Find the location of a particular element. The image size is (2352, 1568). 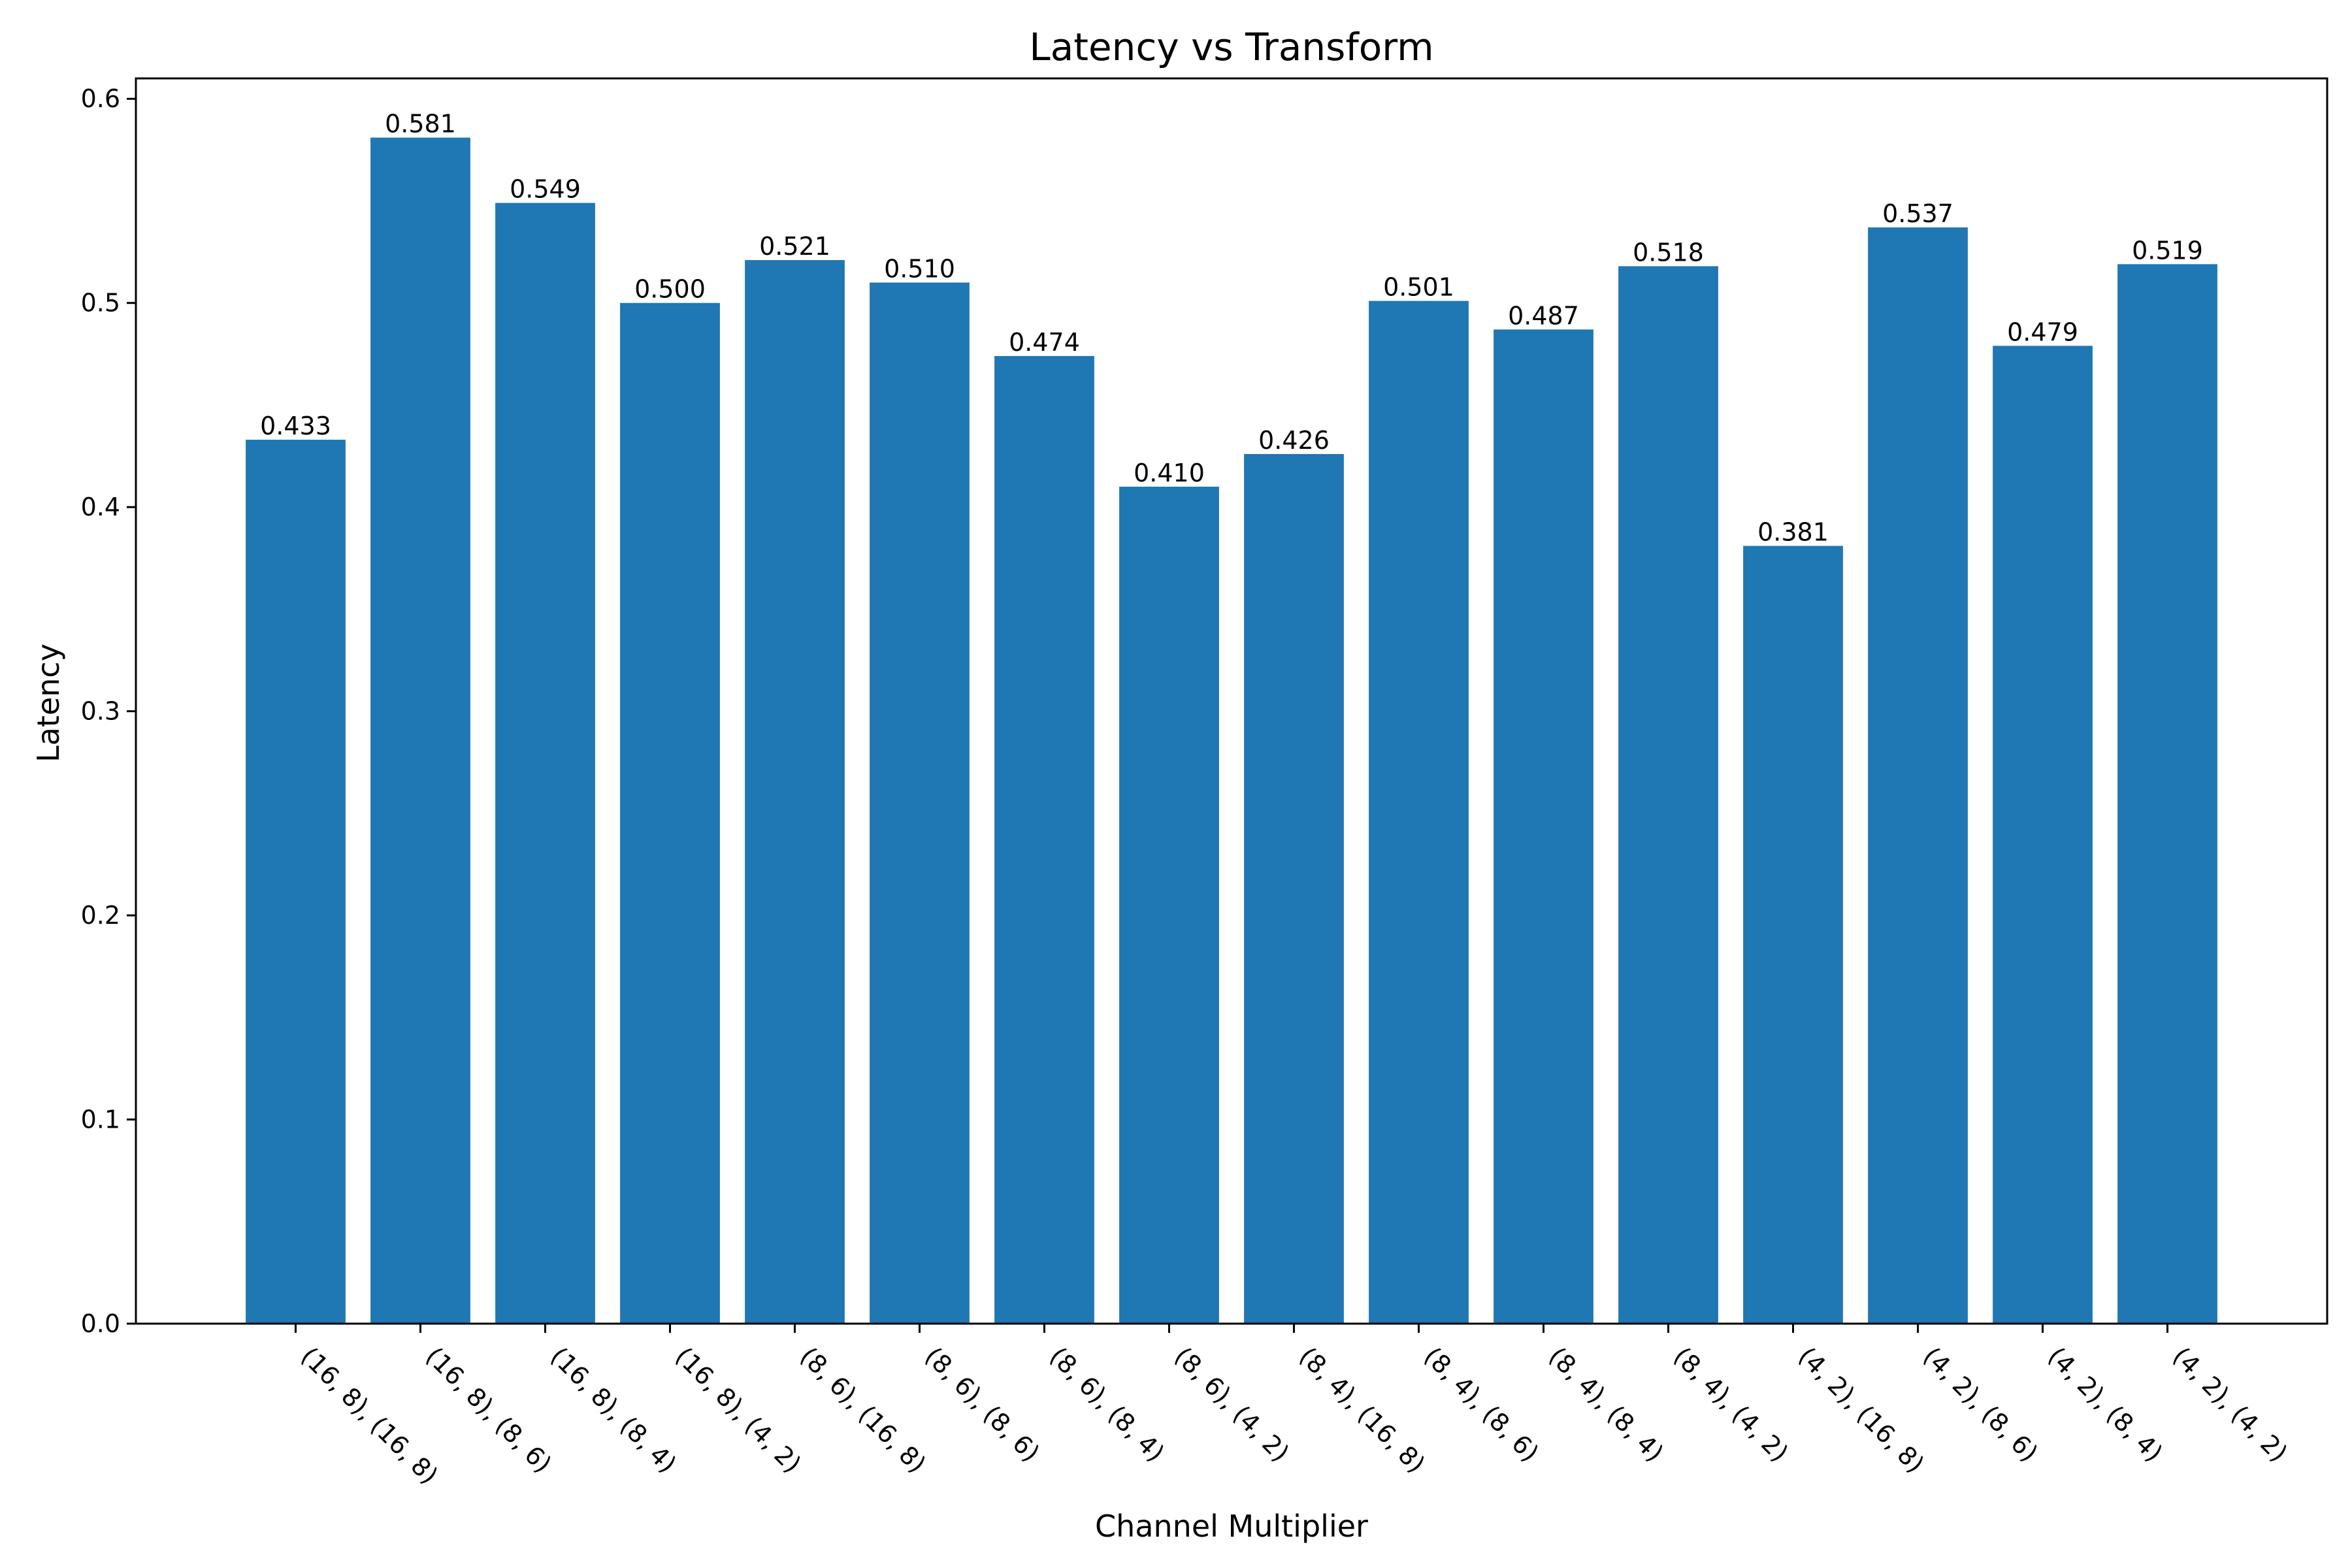

x-tick-label: (16, 8), (8, 6) is located at coordinates (488, 1409).